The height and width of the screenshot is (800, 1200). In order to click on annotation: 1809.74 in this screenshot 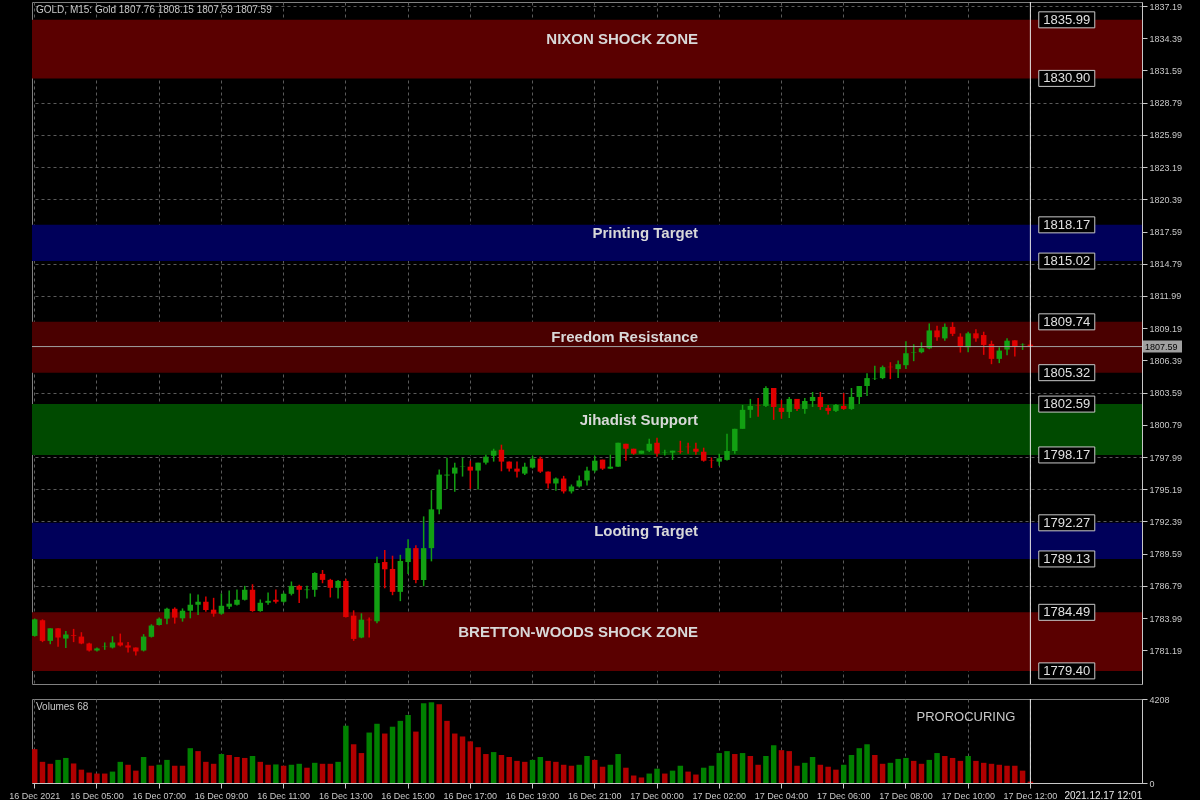, I will do `click(1067, 321)`.